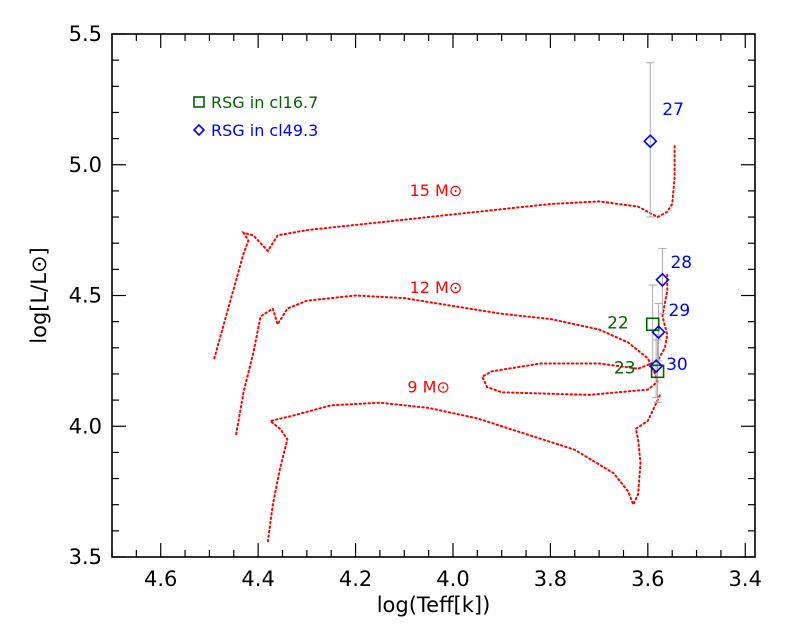  What do you see at coordinates (85, 34) in the screenshot?
I see `y-tick-label: 5.5` at bounding box center [85, 34].